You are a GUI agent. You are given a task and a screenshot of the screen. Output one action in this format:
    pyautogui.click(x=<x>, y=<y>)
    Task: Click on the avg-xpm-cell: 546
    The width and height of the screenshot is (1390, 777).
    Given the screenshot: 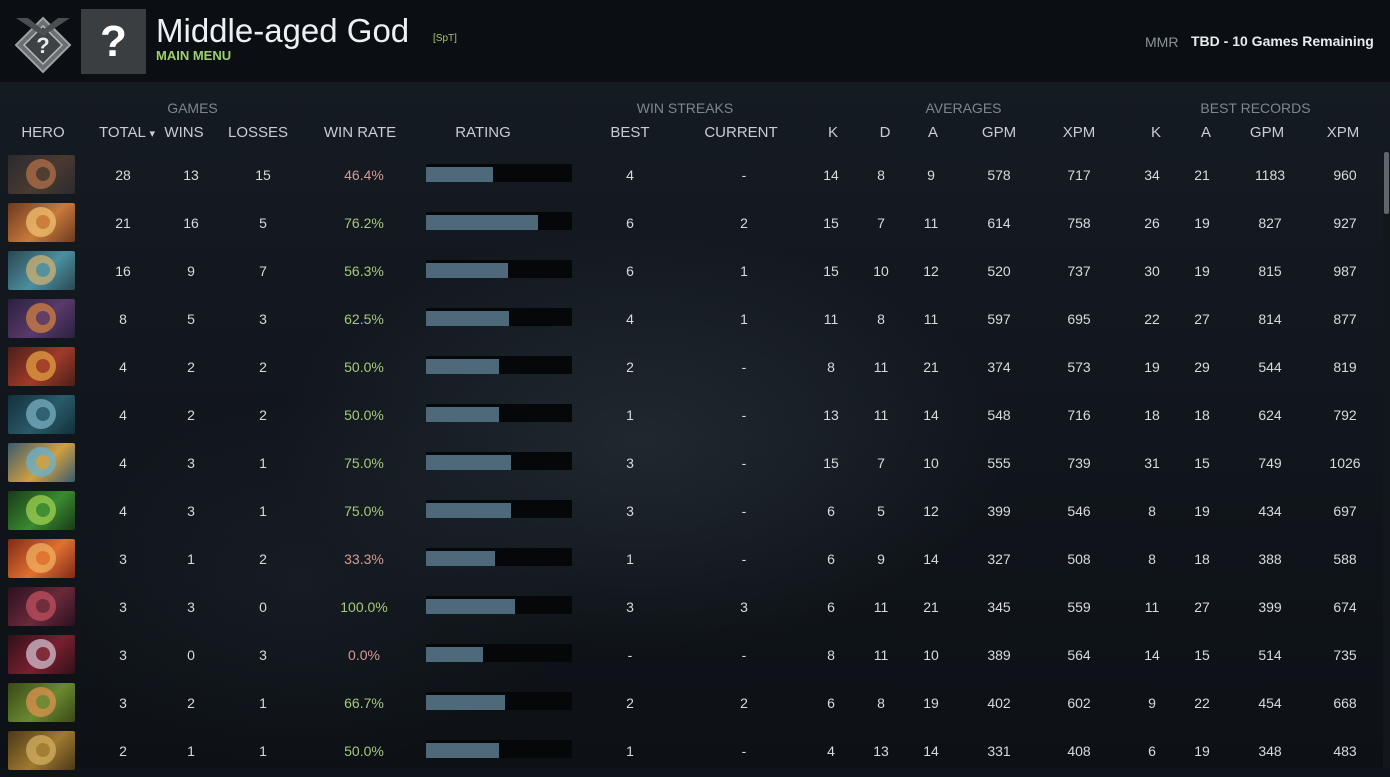 What is the action you would take?
    pyautogui.click(x=1079, y=511)
    